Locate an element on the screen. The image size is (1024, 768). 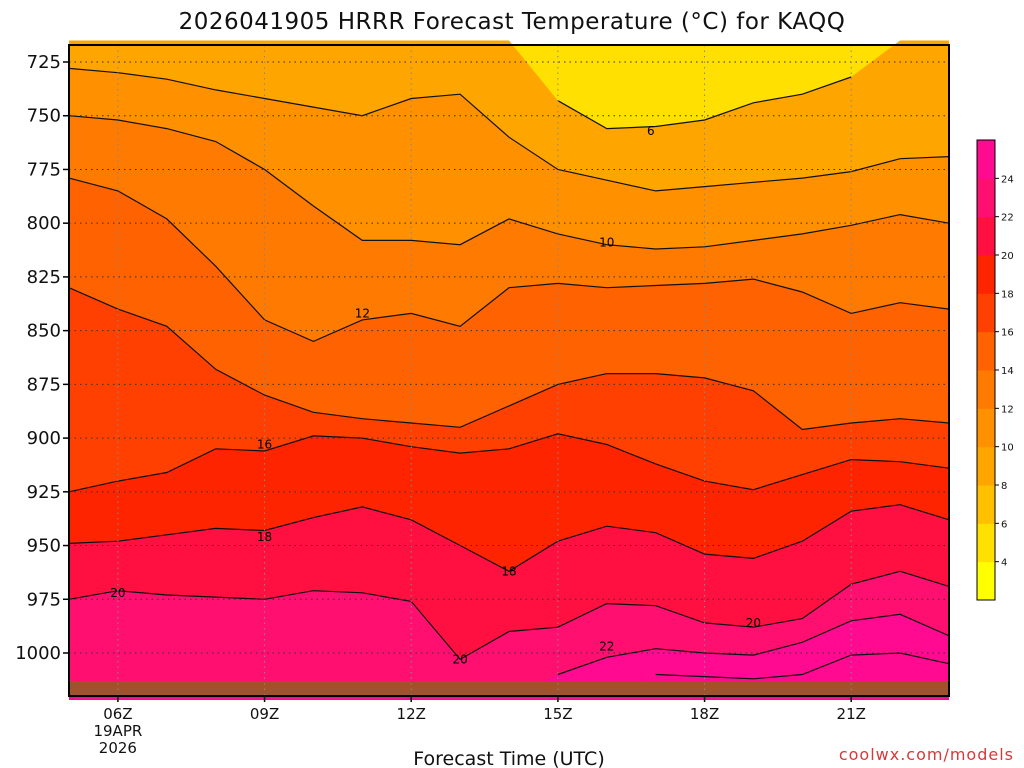
contour-label-20-6: 20 is located at coordinates (117, 593).